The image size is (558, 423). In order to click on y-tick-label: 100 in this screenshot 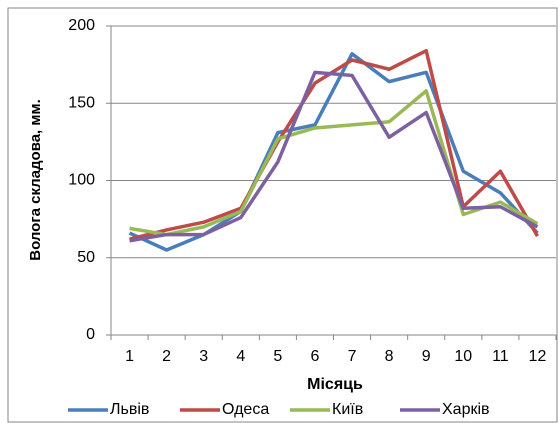, I will do `click(81, 180)`.